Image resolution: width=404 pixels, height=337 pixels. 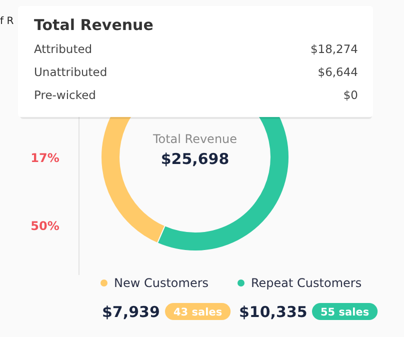 What do you see at coordinates (350, 95) in the screenshot?
I see `text: $0` at bounding box center [350, 95].